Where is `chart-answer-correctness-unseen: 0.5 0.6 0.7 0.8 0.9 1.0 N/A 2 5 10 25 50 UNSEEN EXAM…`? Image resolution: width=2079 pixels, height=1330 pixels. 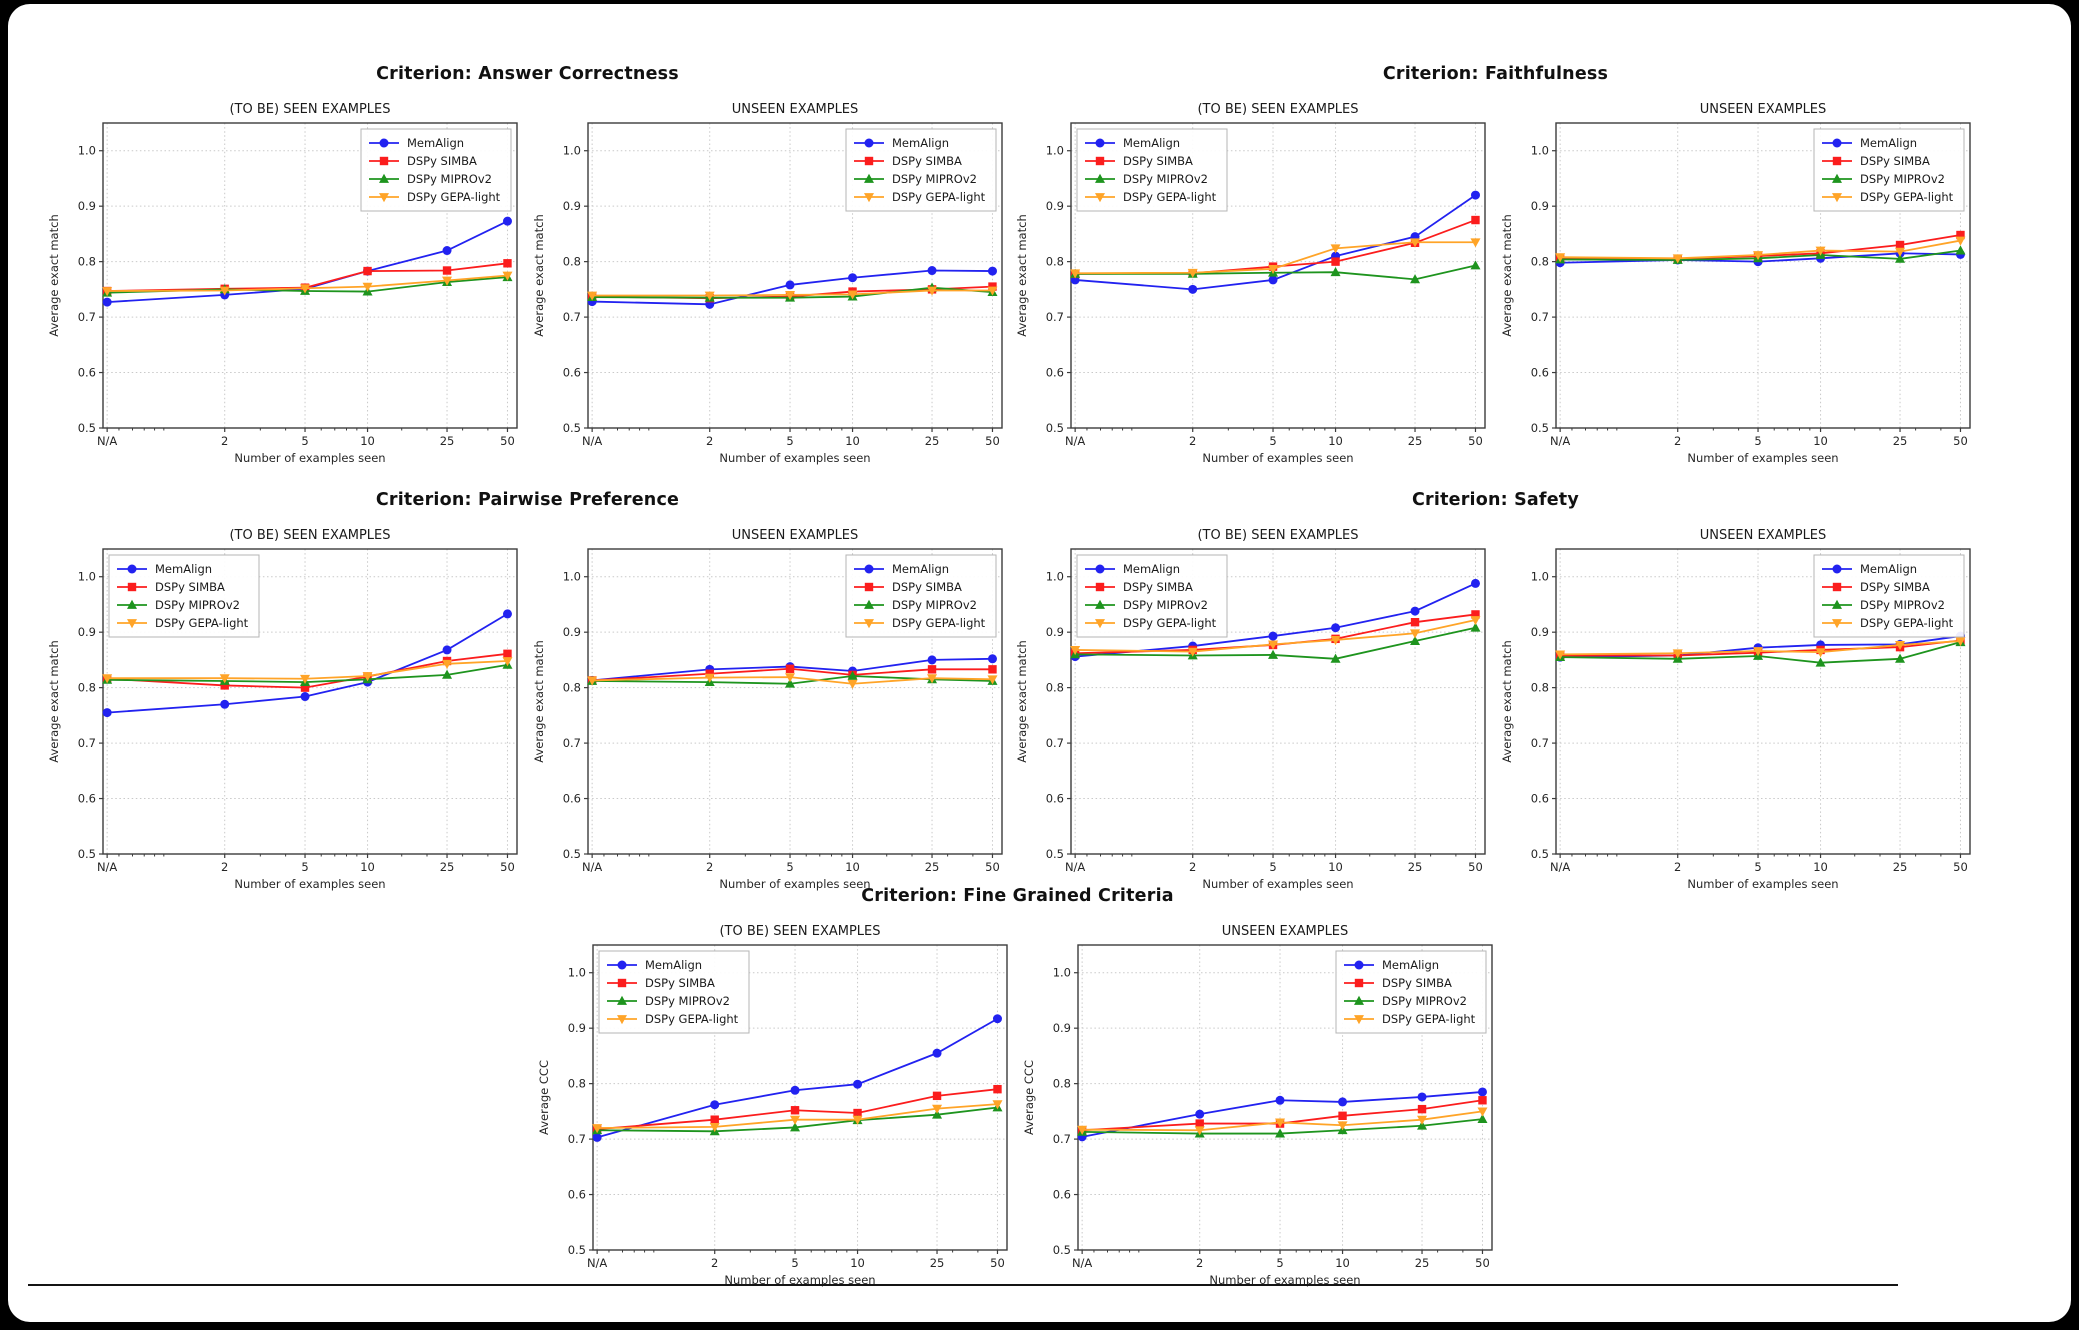
chart-answer-correctness-unseen: 0.5 0.6 0.7 0.8 0.9 1.0 N/A 2 5 10 25 50 UNSEEN EXAM… is located at coordinates (770, 284).